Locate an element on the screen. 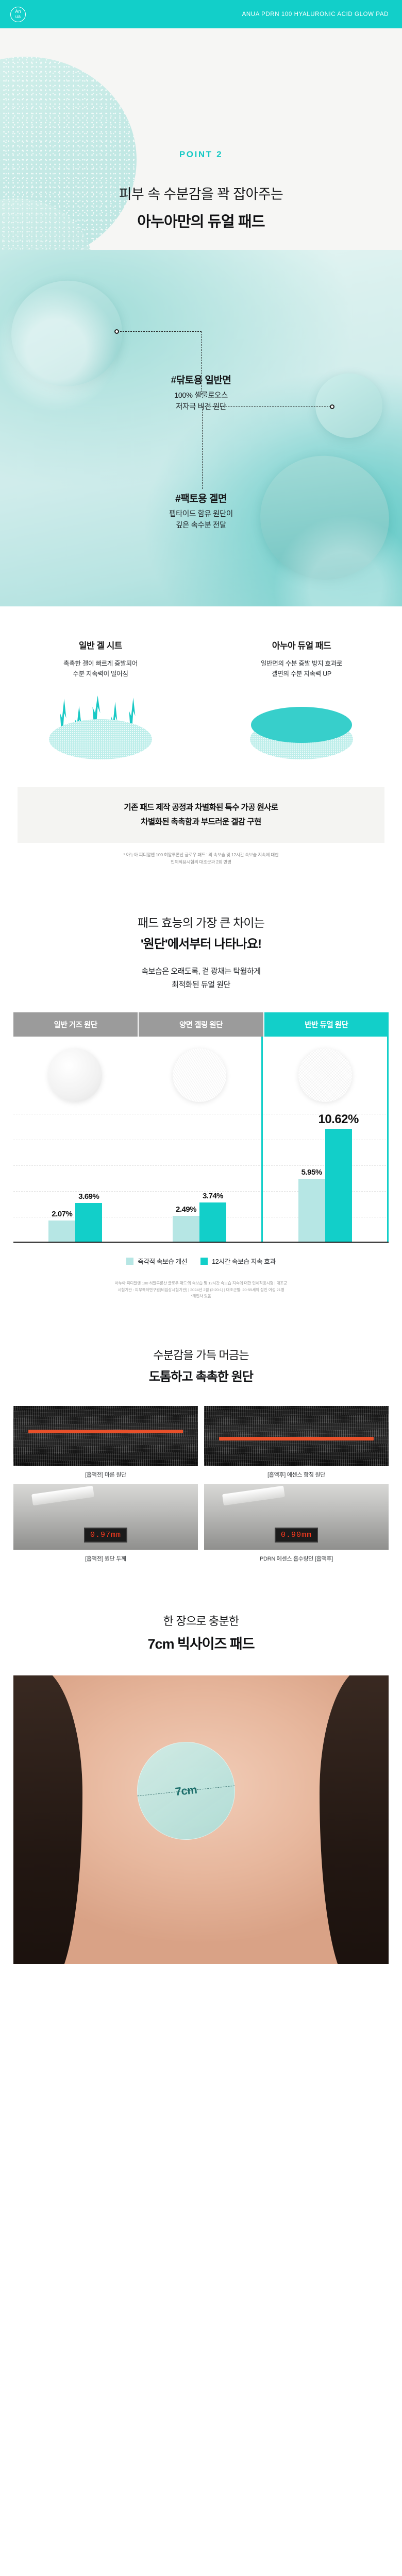  comparison-right-desc-1: 일반면의 수분 증발 방지 효과로 is located at coordinates (301, 663).